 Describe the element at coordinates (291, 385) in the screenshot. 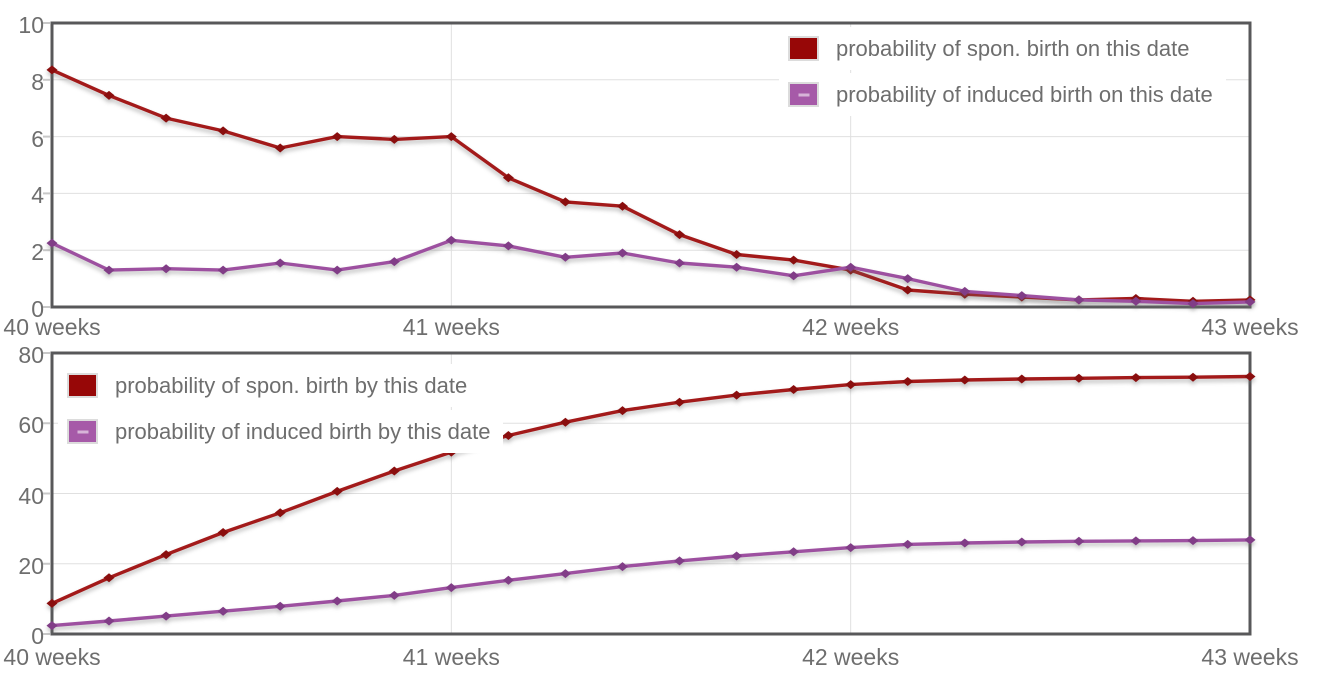

I see `legend-label: probability of spon. birth by this date` at that location.